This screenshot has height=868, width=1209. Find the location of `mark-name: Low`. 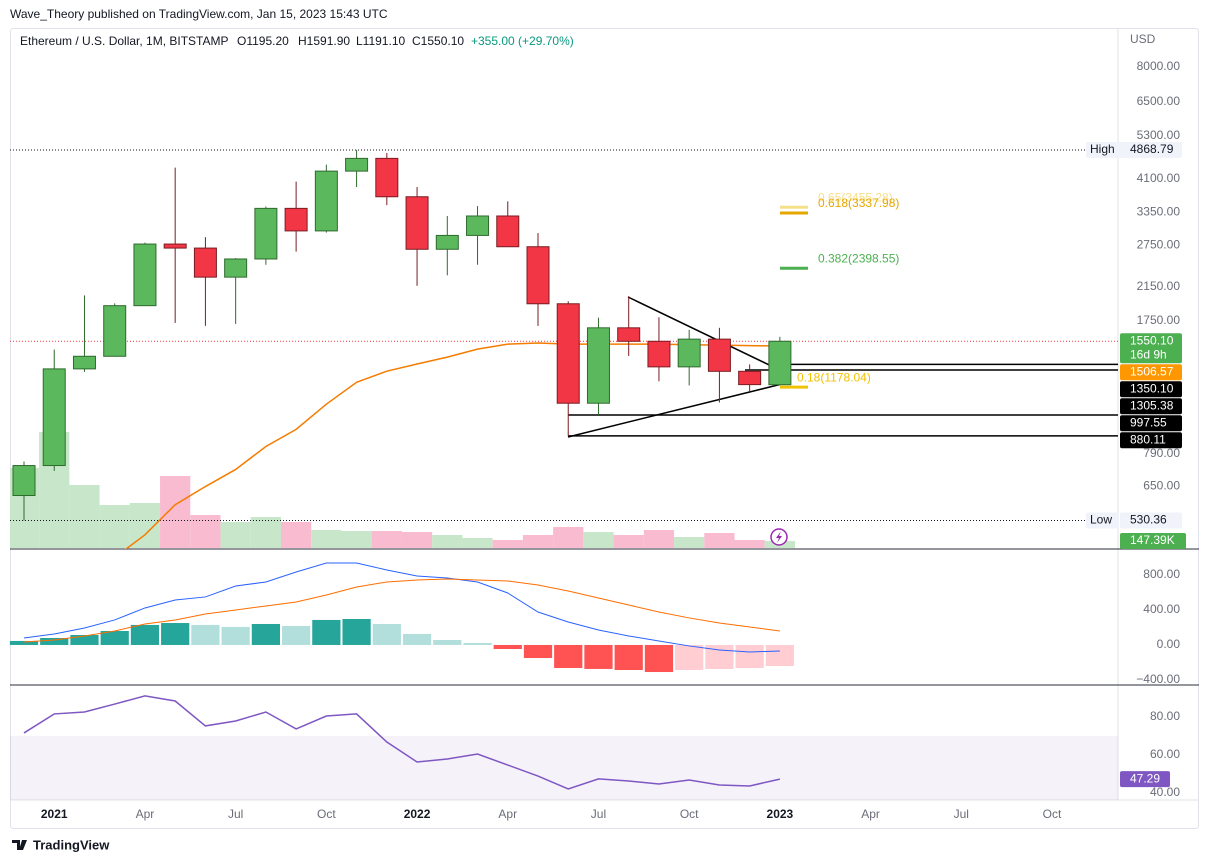

mark-name: Low is located at coordinates (1101, 520).